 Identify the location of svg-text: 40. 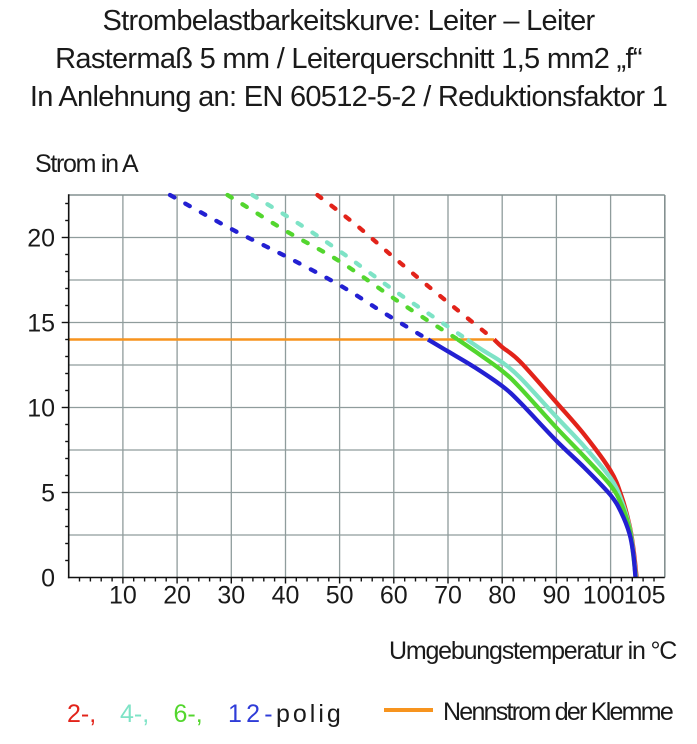
(286, 596).